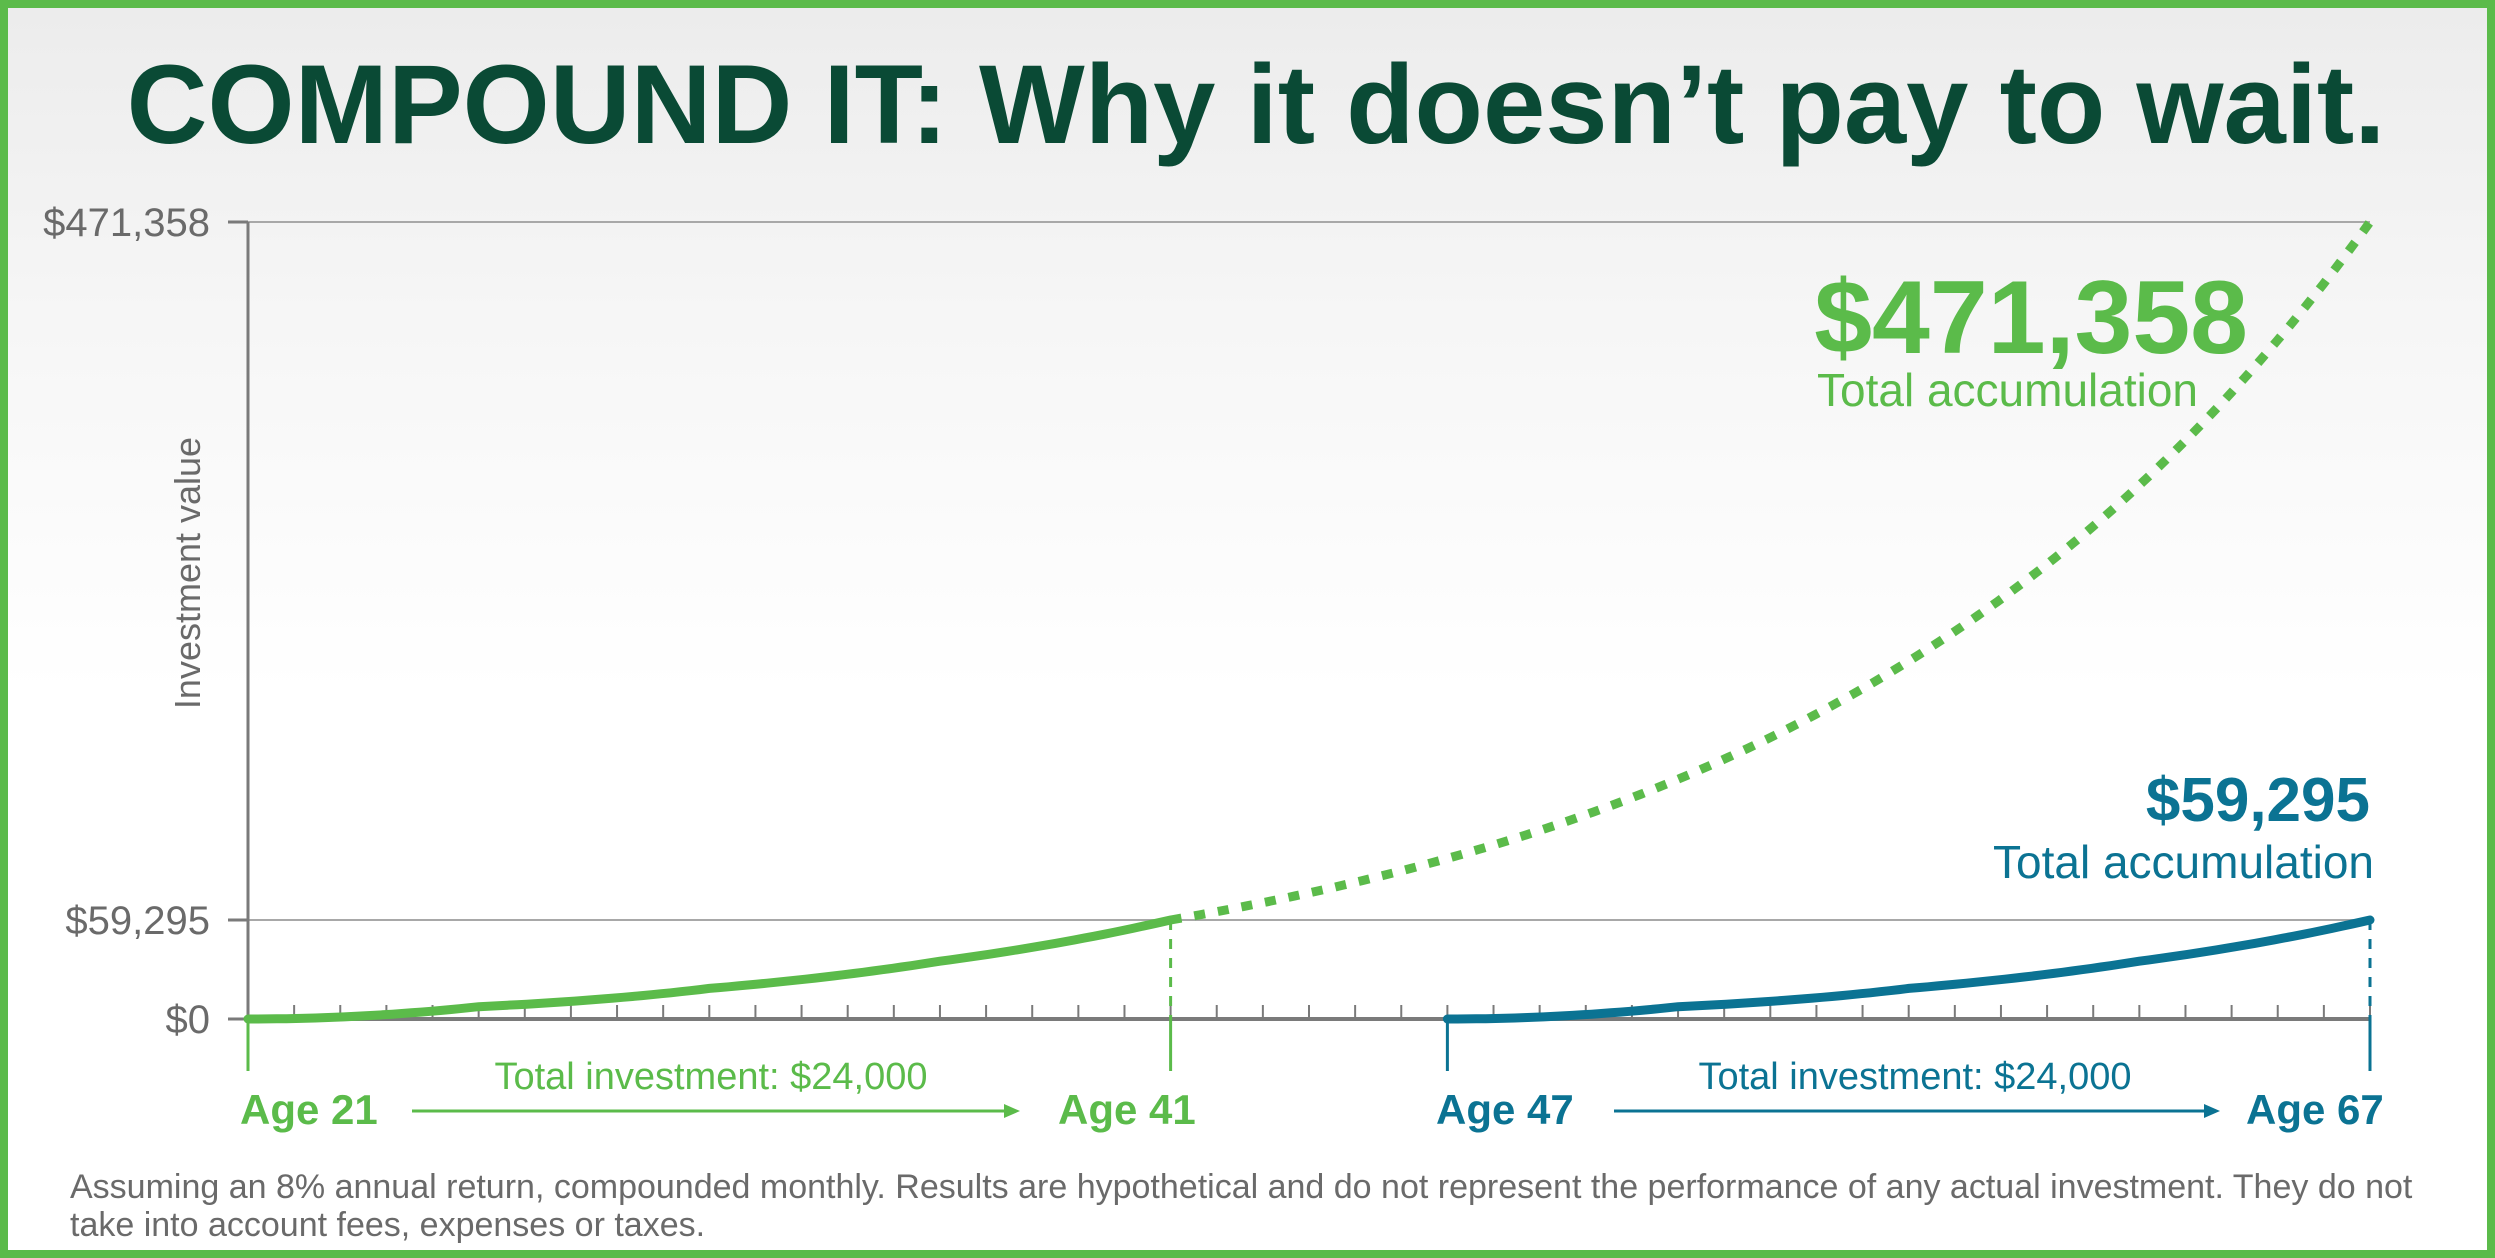  I want to click on green-total-value: $471,358, so click(2031, 318).